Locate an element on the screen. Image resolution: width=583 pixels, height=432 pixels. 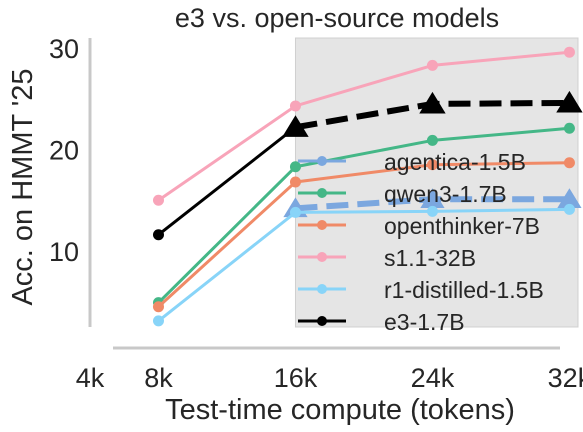
chart-title: e3 vs. open-source models is located at coordinates (337, 18).